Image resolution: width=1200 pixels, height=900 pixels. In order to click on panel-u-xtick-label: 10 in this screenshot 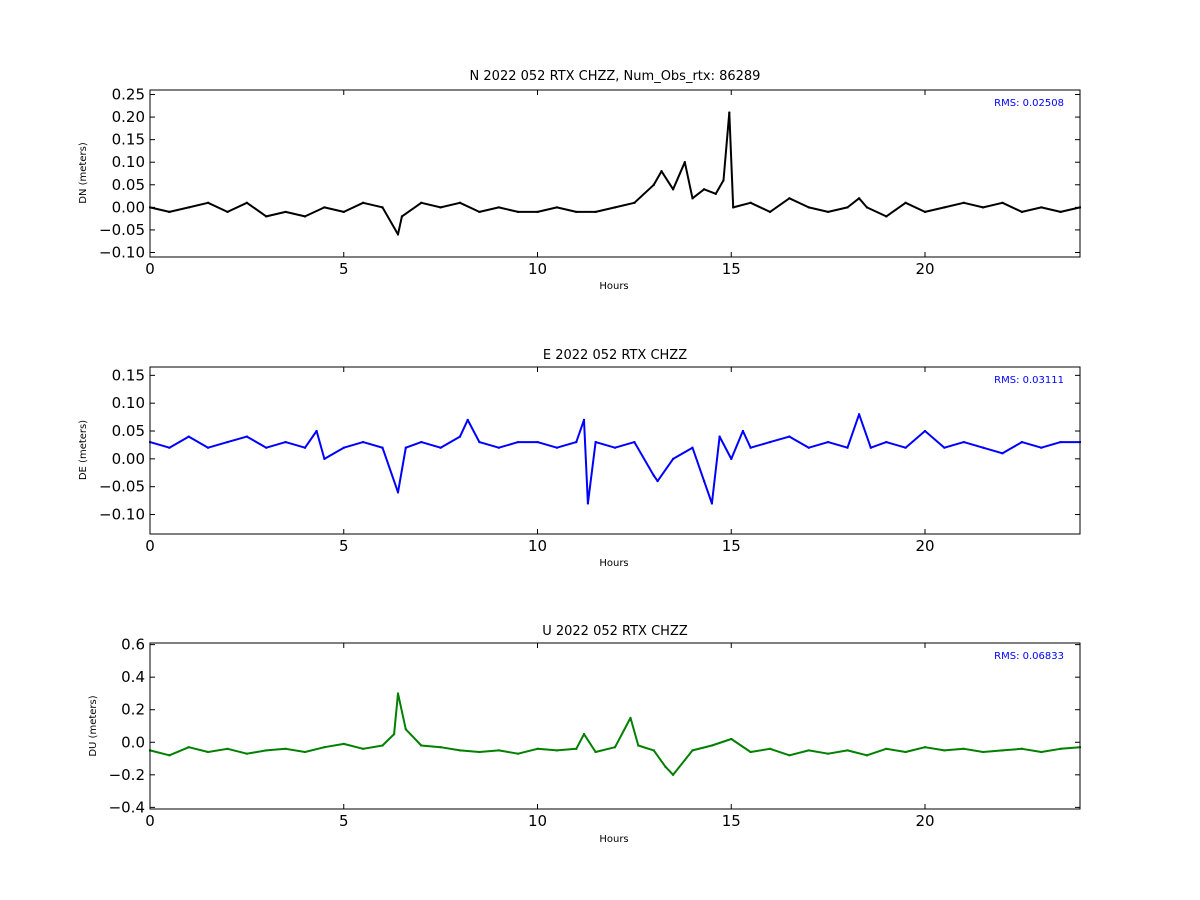, I will do `click(537, 821)`.